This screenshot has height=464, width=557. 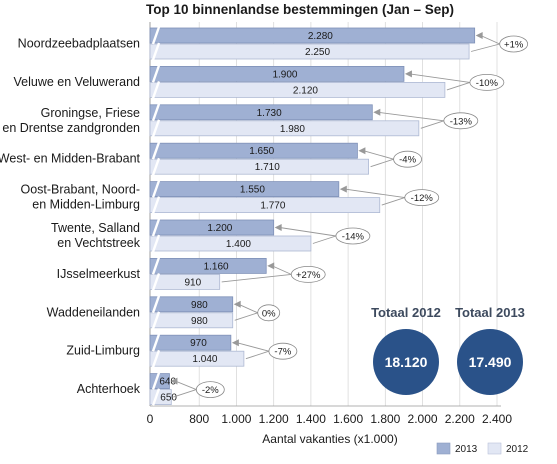 I want to click on value-label-2012: 910, so click(x=193, y=282).